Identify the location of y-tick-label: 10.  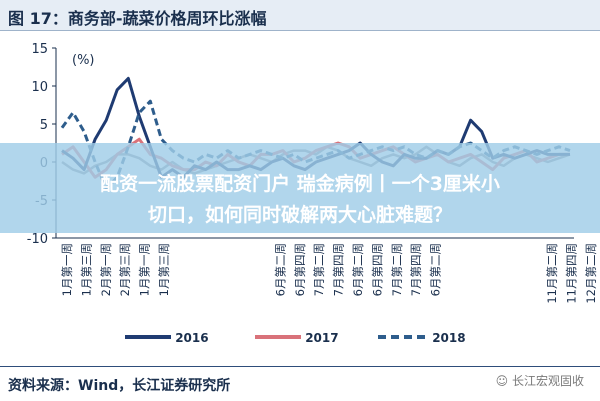
(39, 87).